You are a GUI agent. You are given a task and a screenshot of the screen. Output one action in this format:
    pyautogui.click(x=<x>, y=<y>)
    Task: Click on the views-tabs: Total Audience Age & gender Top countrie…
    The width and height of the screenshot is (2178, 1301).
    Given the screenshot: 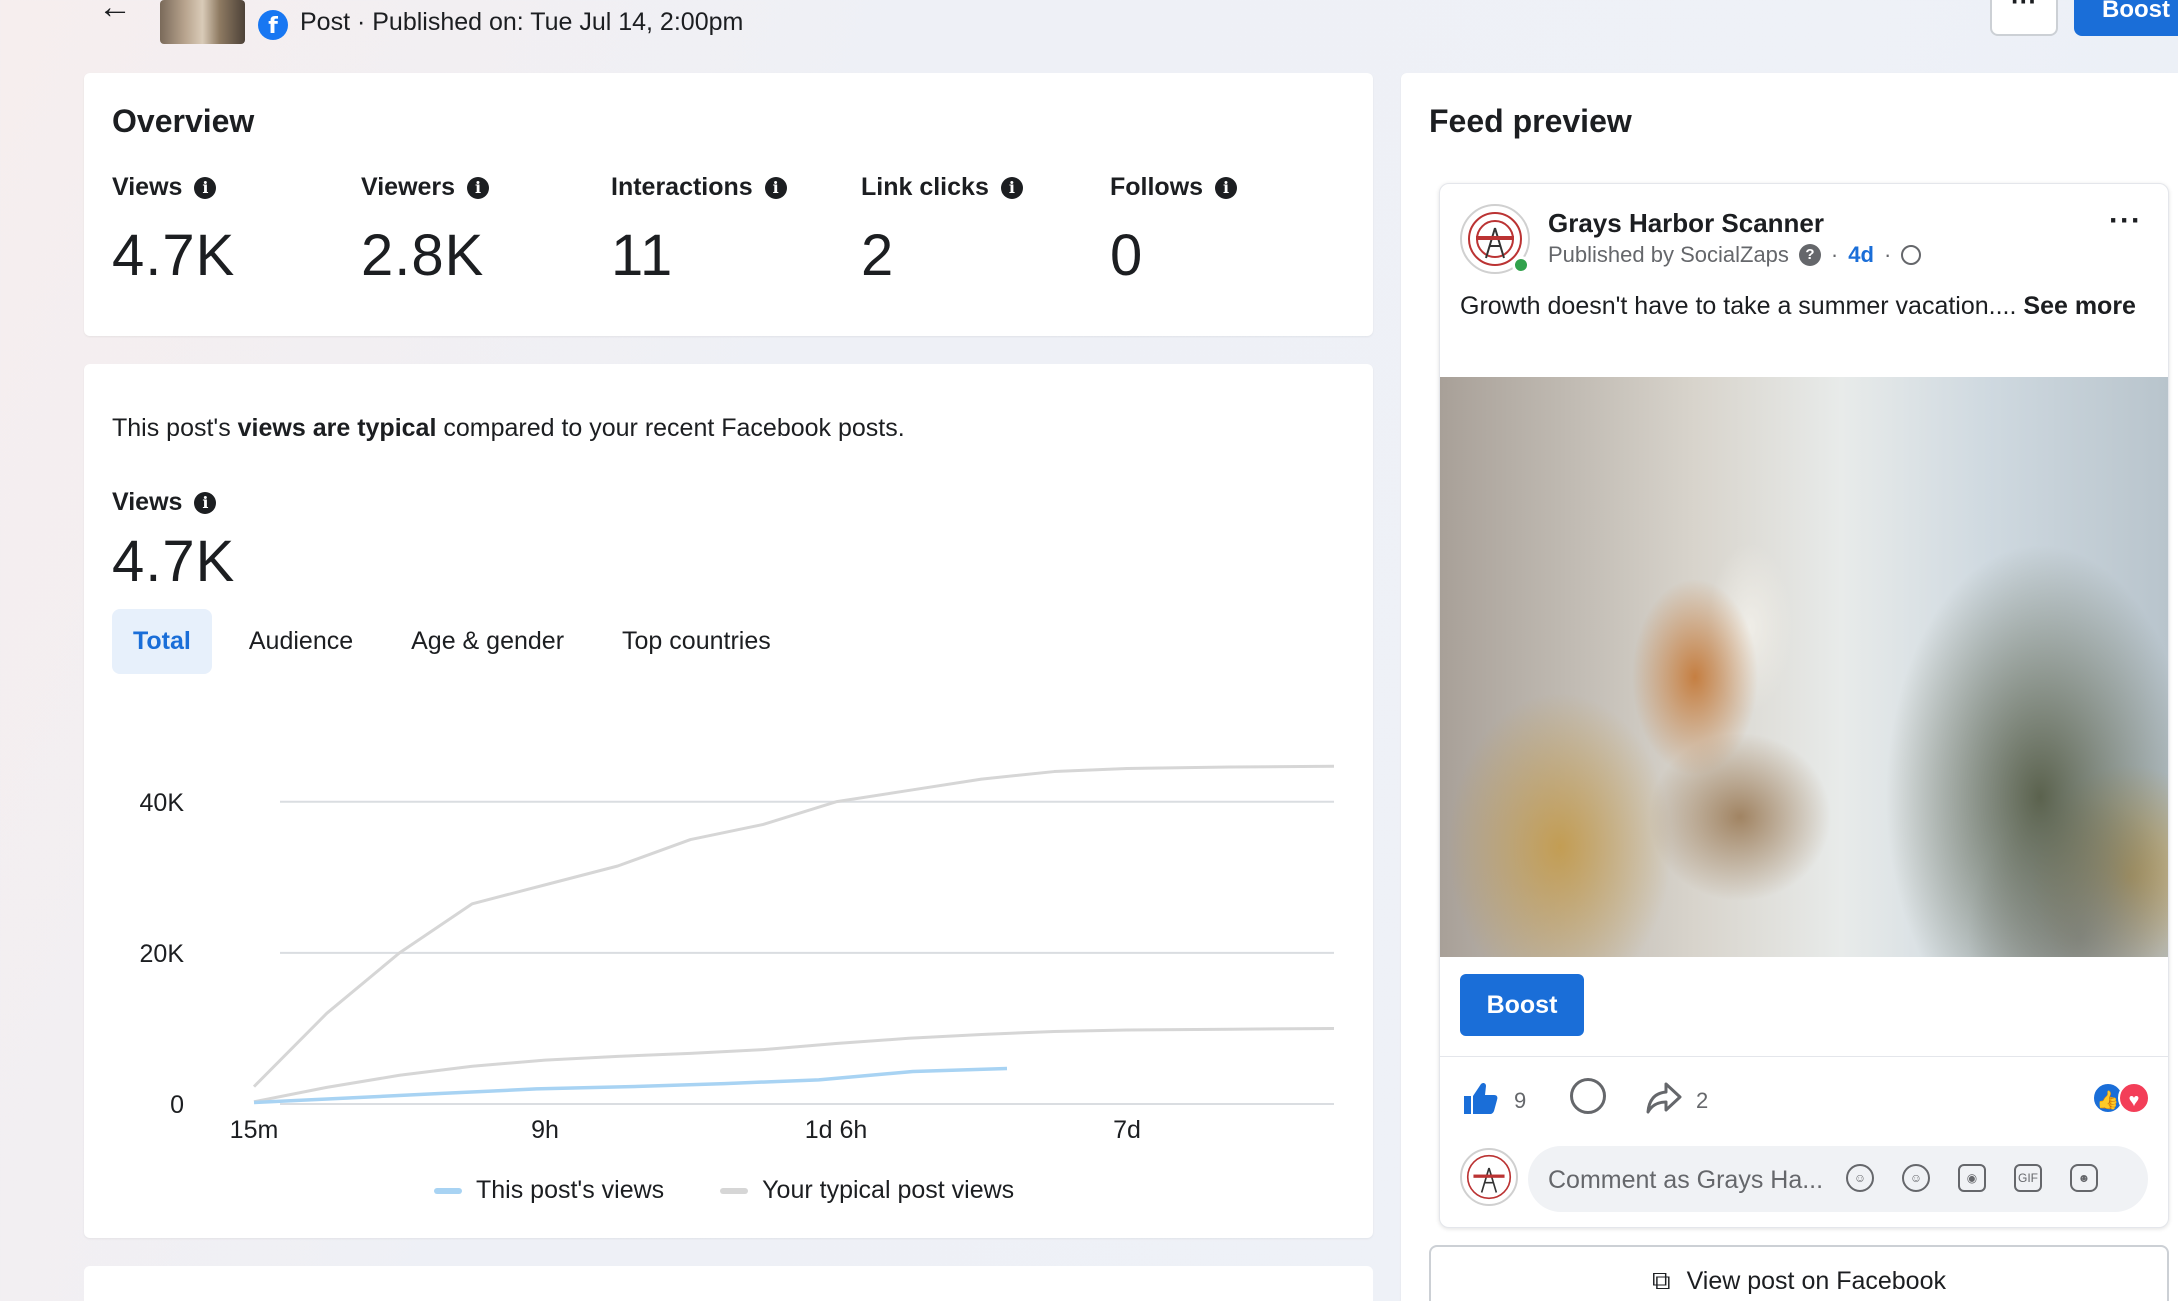 What is the action you would take?
    pyautogui.click(x=460, y=641)
    